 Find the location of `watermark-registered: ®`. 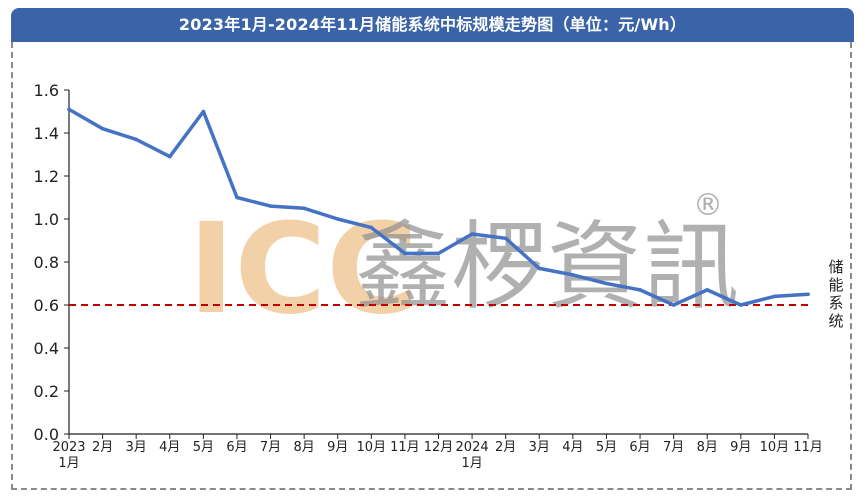

watermark-registered: ® is located at coordinates (708, 205).